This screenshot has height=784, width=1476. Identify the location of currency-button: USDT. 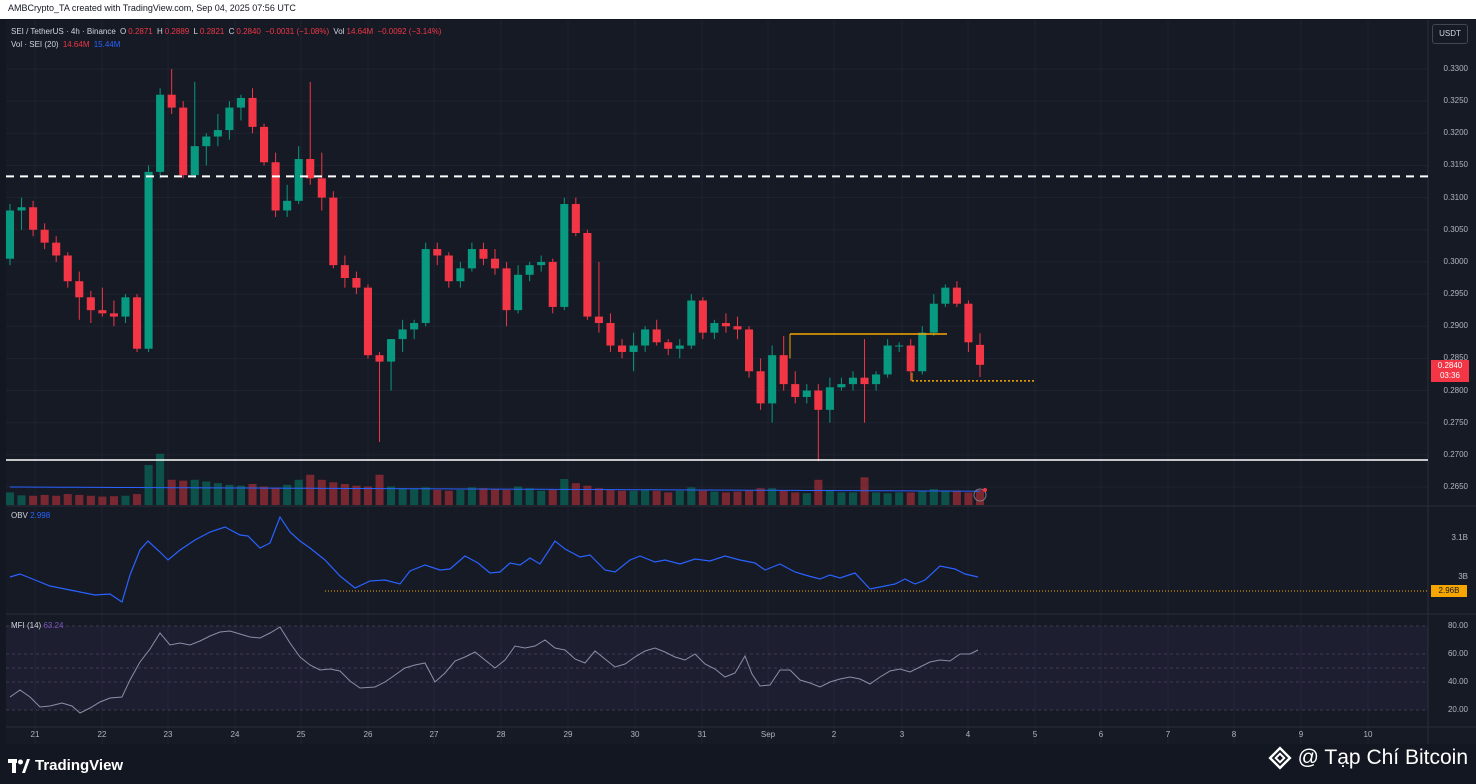
(1450, 34).